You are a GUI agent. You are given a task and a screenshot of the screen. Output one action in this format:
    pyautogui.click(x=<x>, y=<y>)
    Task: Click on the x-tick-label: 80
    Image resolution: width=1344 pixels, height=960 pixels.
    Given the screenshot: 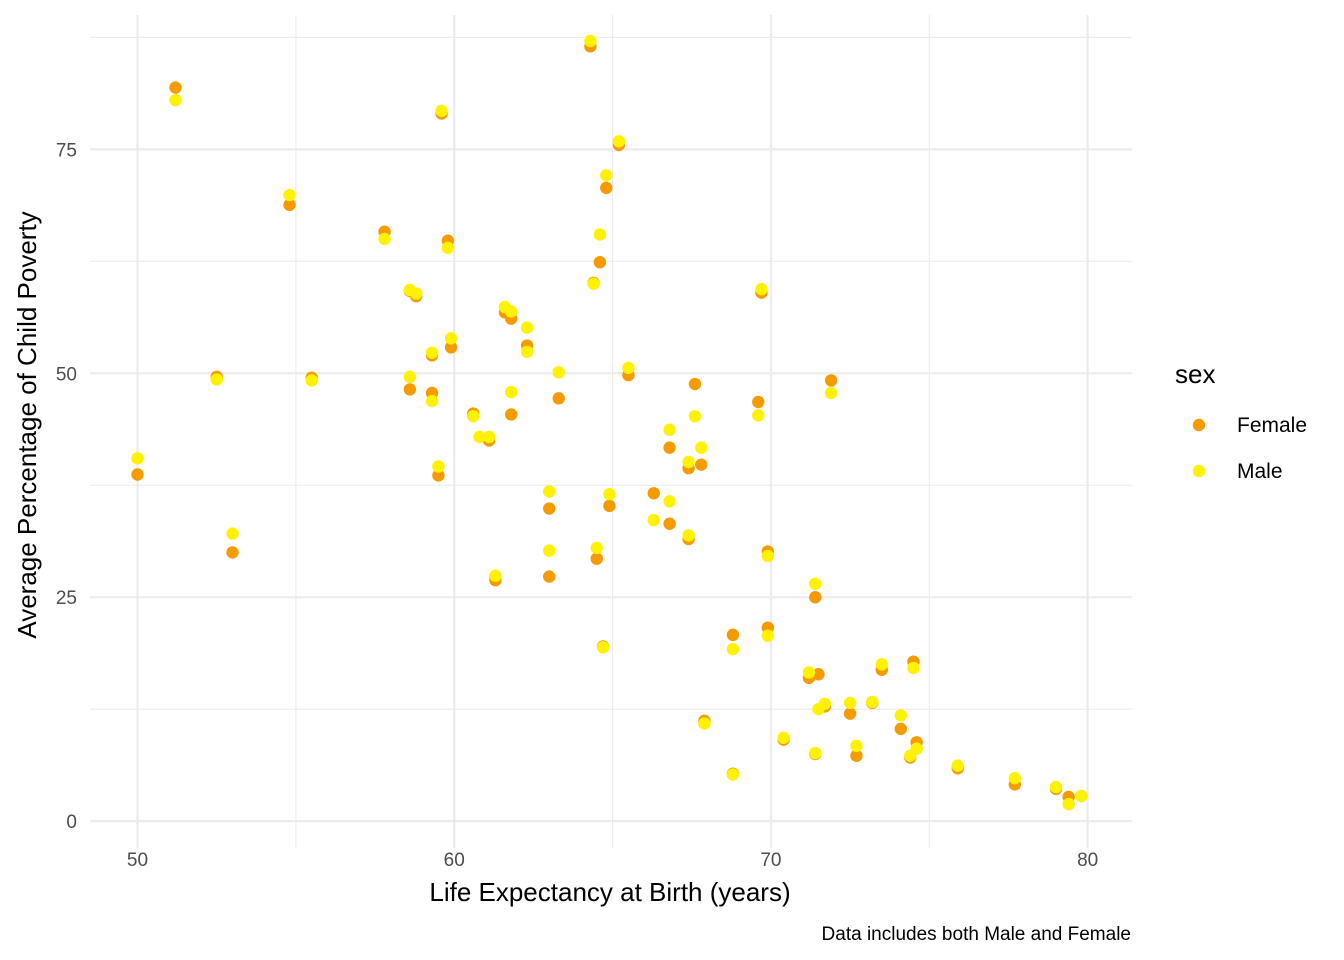 What is the action you would take?
    pyautogui.click(x=1087, y=860)
    